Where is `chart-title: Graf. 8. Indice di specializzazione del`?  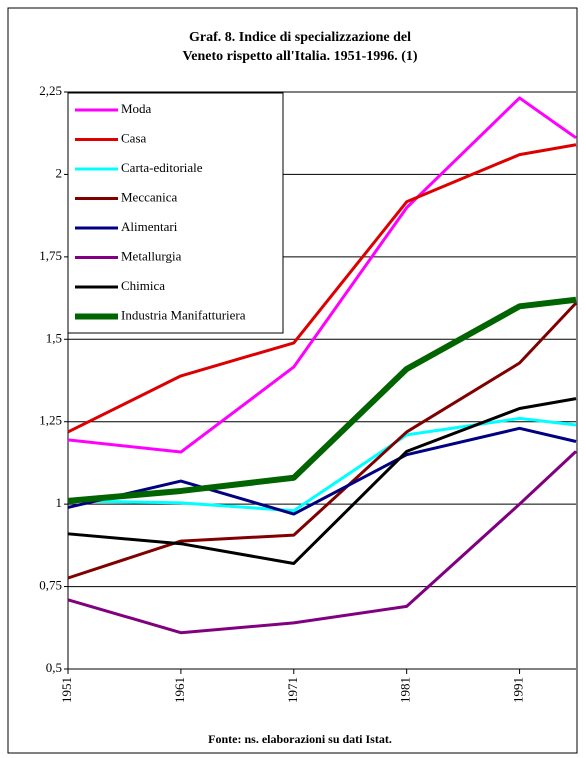 chart-title: Graf. 8. Indice di specializzazione del is located at coordinates (300, 37).